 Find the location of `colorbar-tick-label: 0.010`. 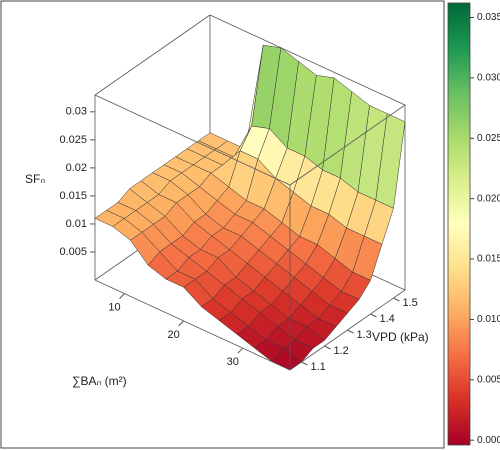

colorbar-tick-label: 0.010 is located at coordinates (488, 319).